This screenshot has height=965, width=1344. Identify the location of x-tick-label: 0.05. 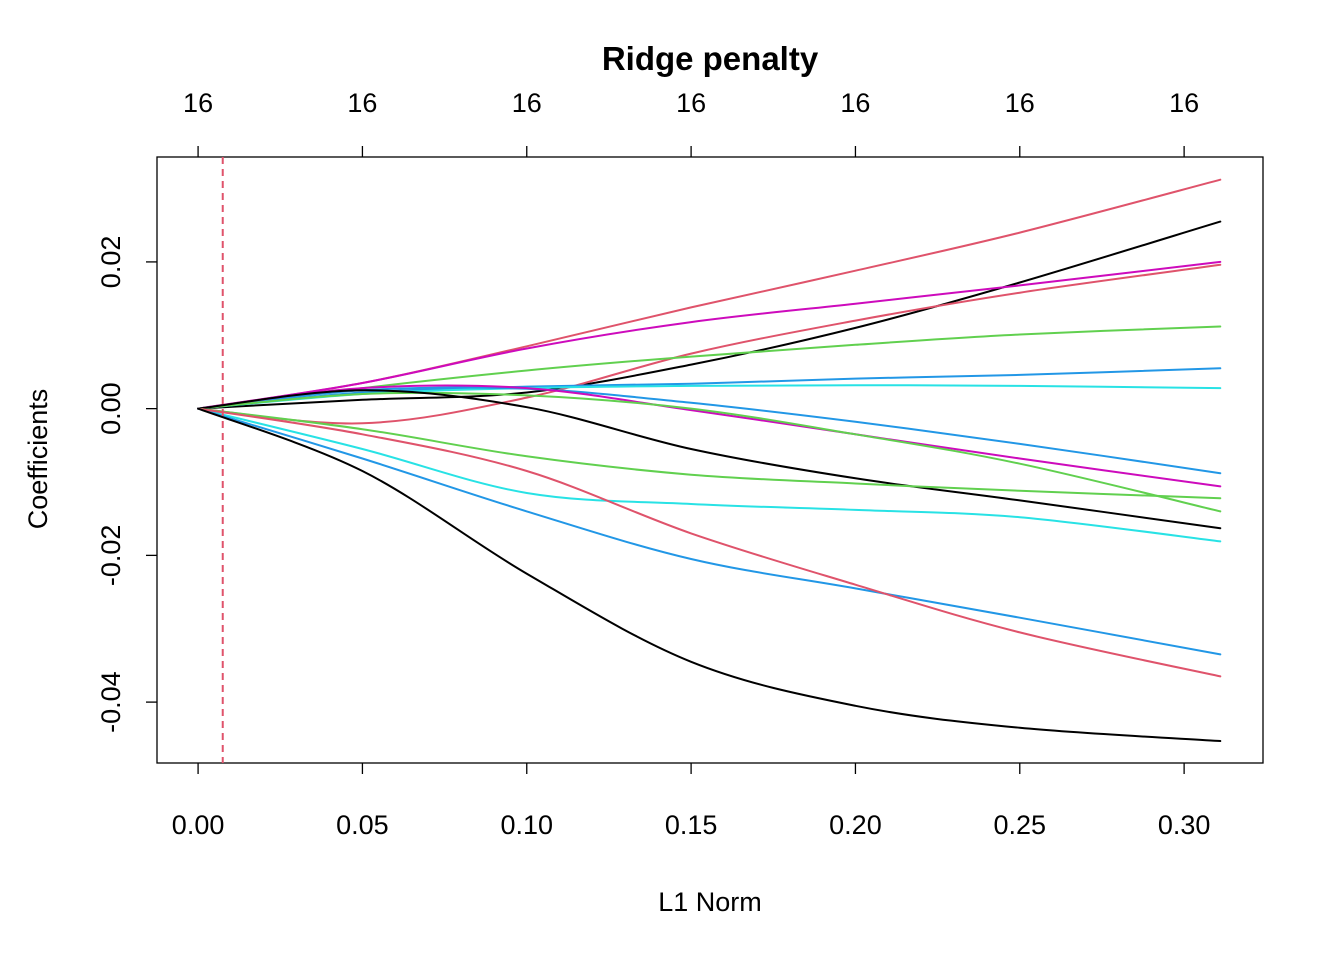
(362, 825).